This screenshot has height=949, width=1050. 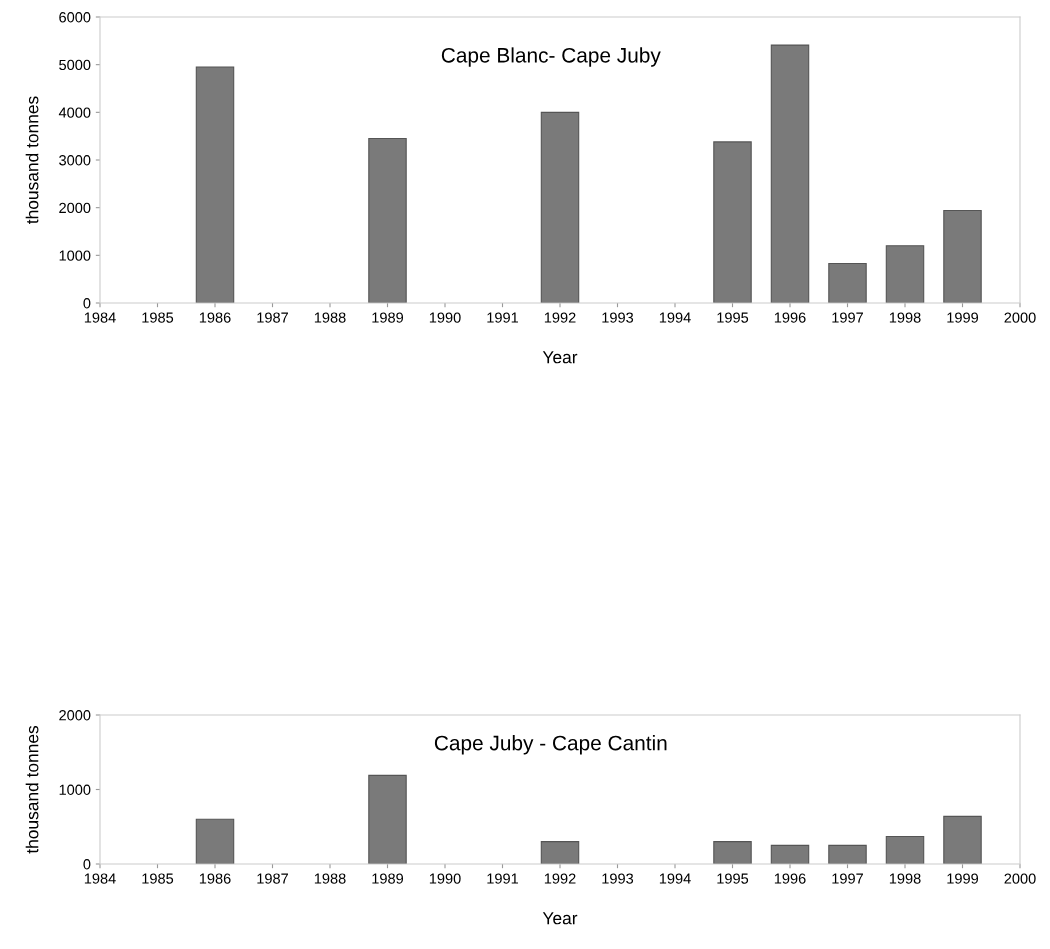 I want to click on y-tick-label: 5000, so click(x=75, y=65).